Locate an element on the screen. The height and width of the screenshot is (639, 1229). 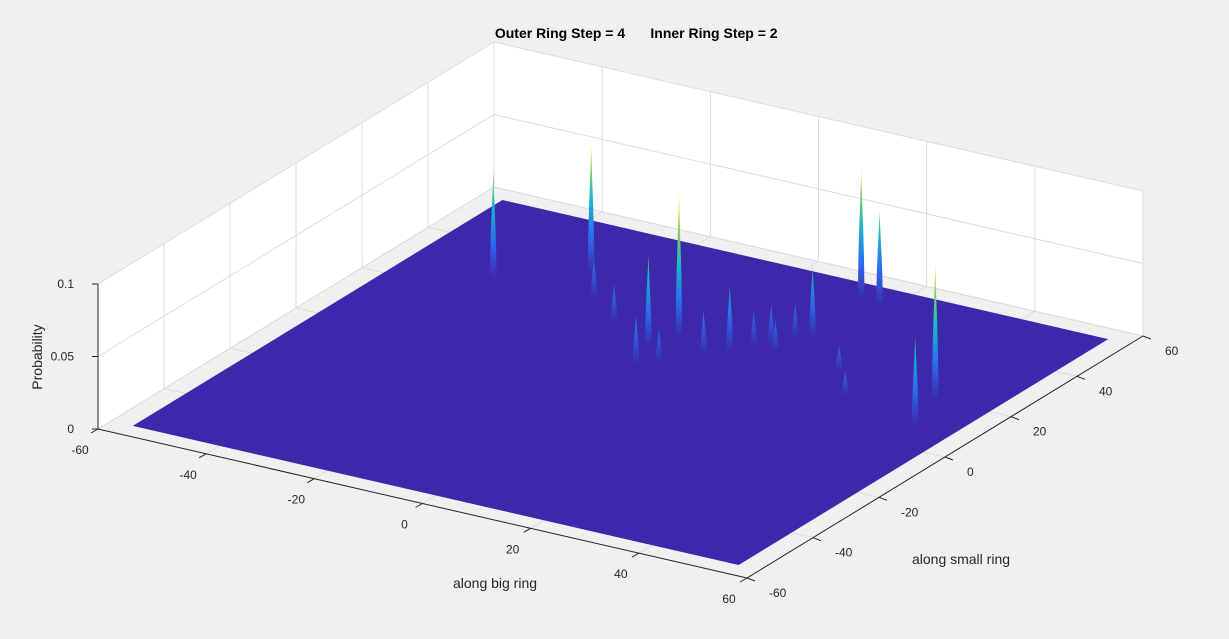
floor-gridline-y is located at coordinates (818, 261).